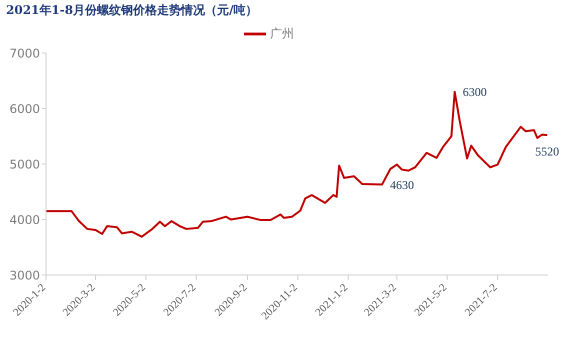 Image resolution: width=578 pixels, height=348 pixels. Describe the element at coordinates (547, 151) in the screenshot. I see `annotation: 5520` at that location.